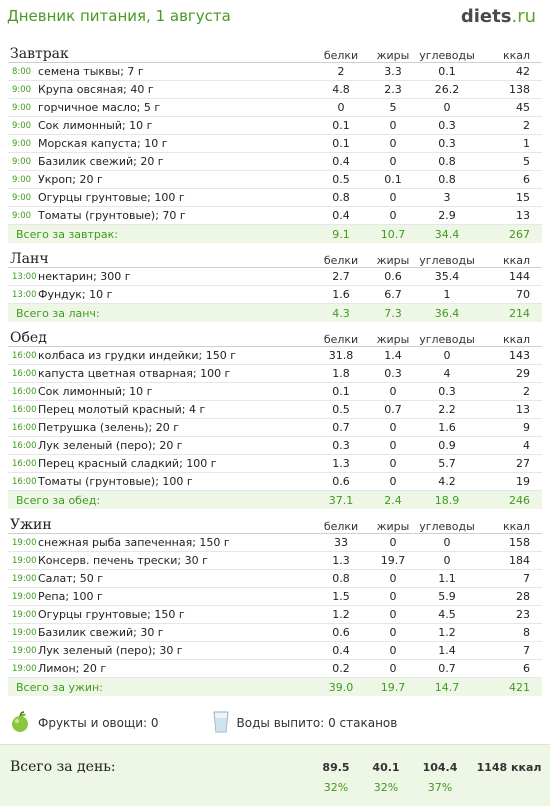 This screenshot has height=806, width=550. Describe the element at coordinates (72, 668) in the screenshot. I see `food-name: Лимон; 20 г` at that location.